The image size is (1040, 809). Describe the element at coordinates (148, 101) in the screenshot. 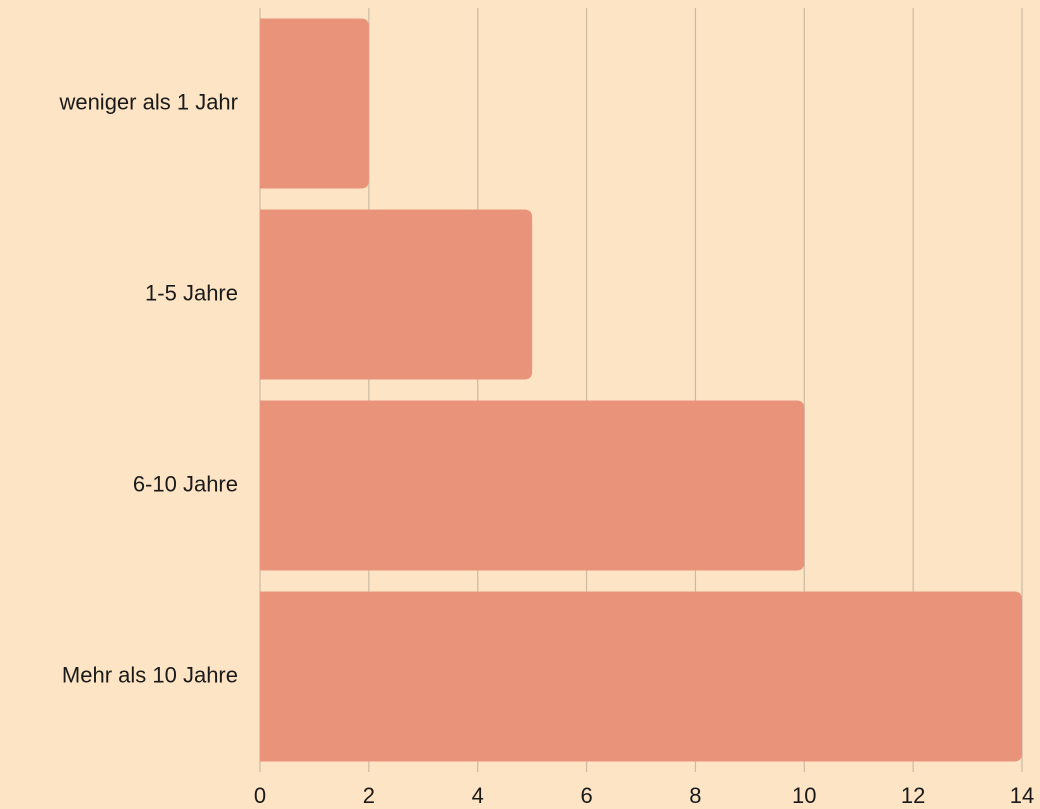

I see `y-tick-label: weniger als 1 Jahr` at that location.